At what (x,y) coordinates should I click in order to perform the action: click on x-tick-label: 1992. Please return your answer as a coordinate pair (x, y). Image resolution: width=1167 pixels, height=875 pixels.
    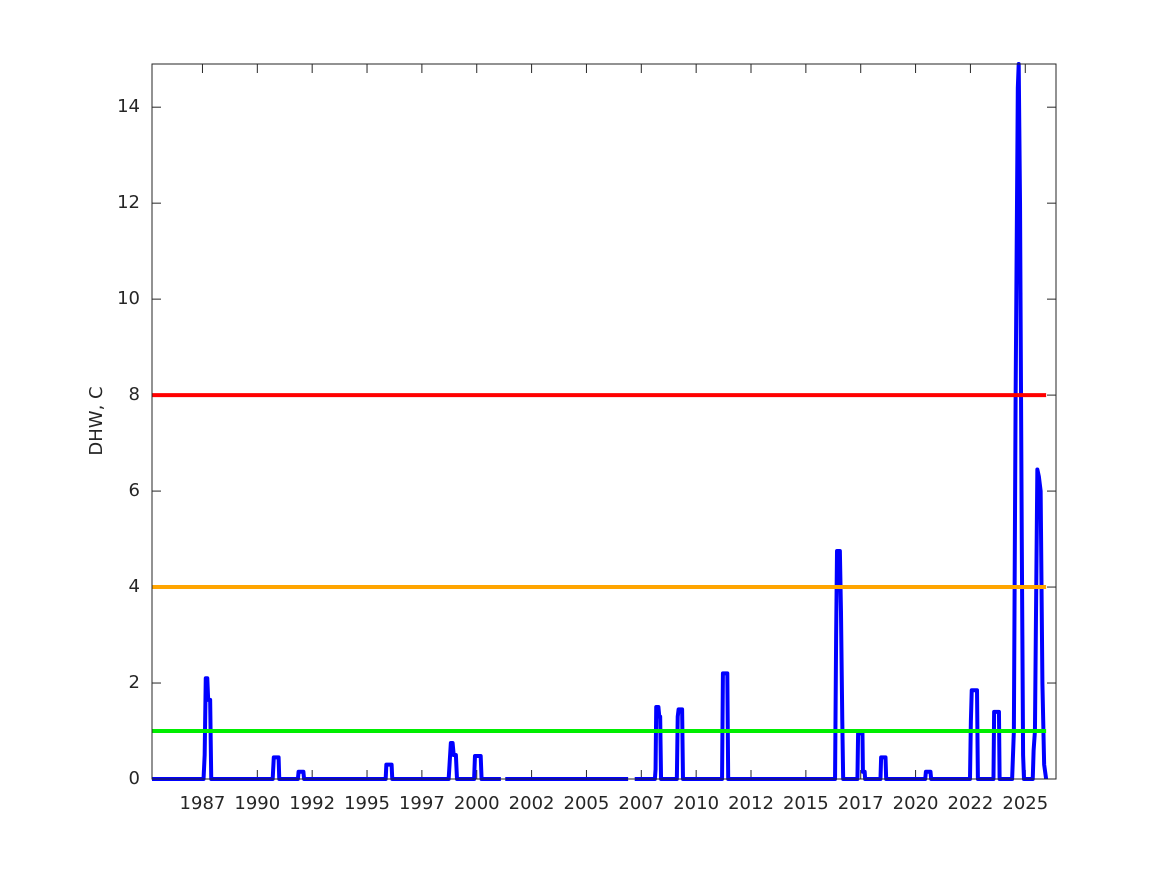
    Looking at the image, I should click on (312, 803).